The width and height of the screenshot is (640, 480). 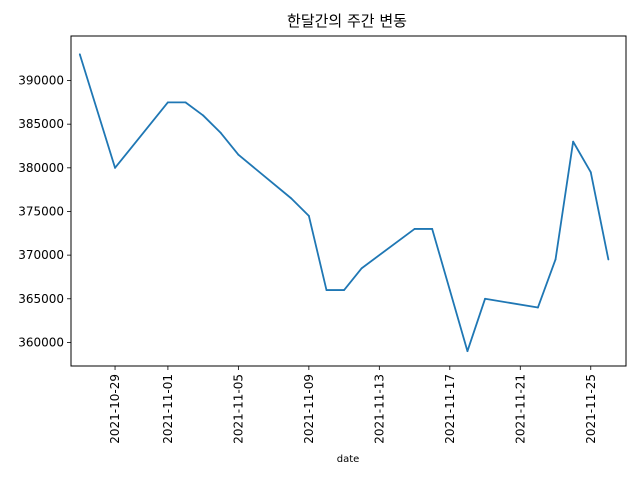 What do you see at coordinates (41, 211) in the screenshot?
I see `y-tick-label: 375000` at bounding box center [41, 211].